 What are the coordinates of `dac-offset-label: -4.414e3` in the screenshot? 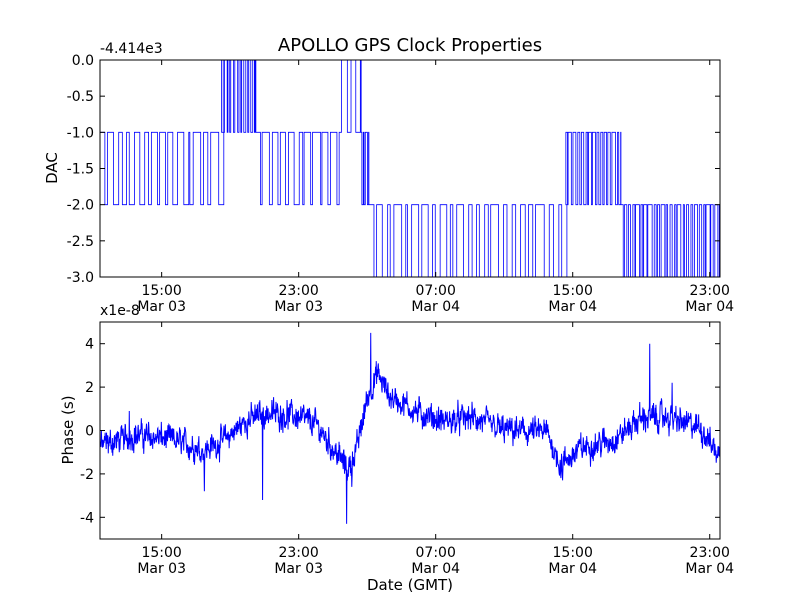 It's located at (131, 49).